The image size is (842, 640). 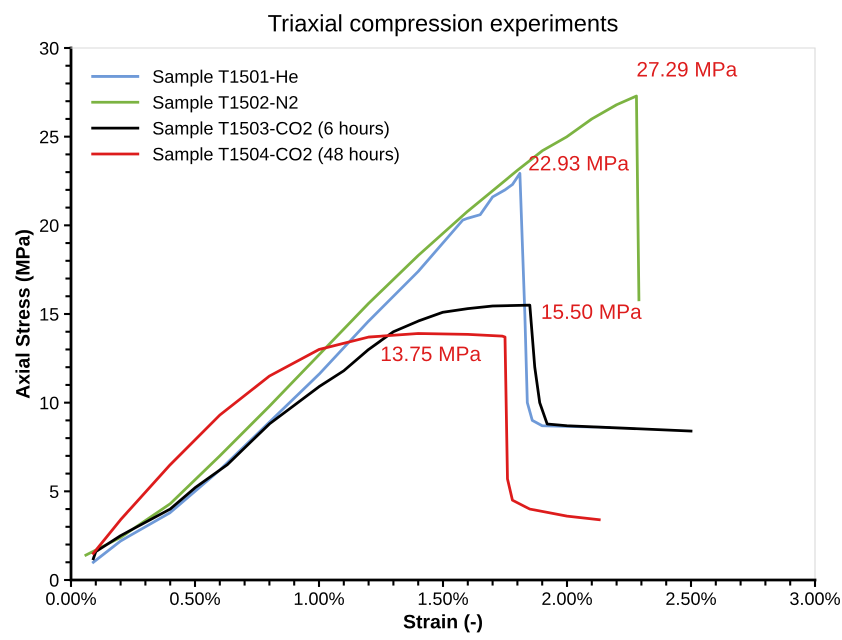 I want to click on y-tick-label: 15, so click(x=49, y=314).